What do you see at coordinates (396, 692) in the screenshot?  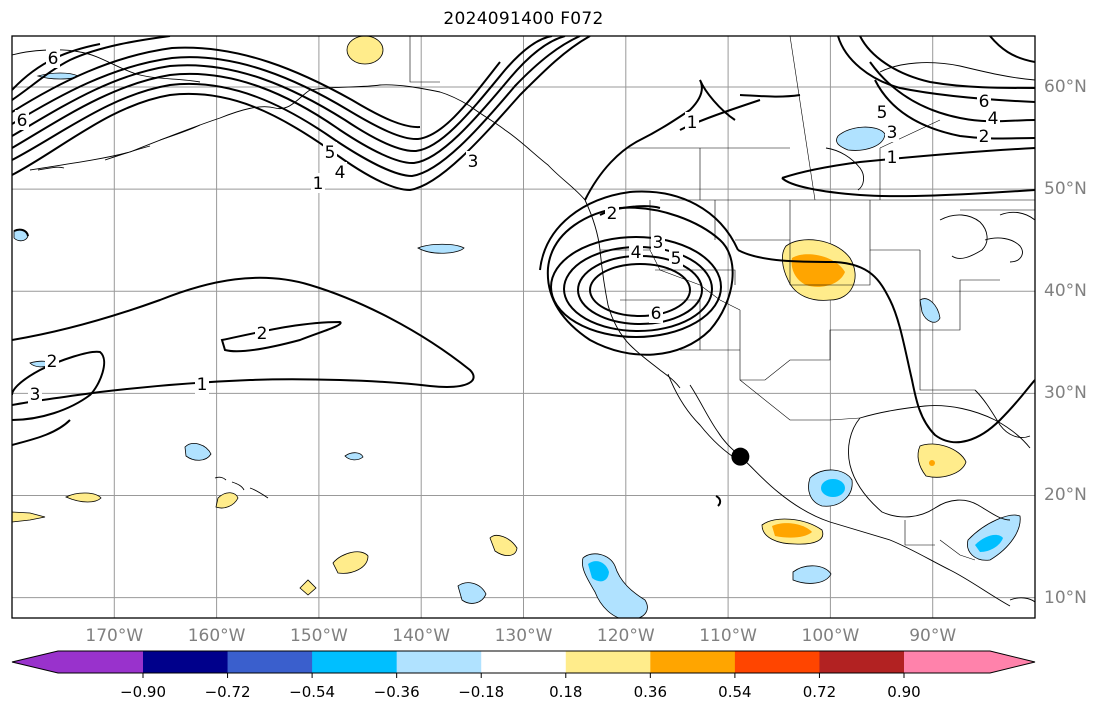 I see `colorbar-tick-label: −0.36` at bounding box center [396, 692].